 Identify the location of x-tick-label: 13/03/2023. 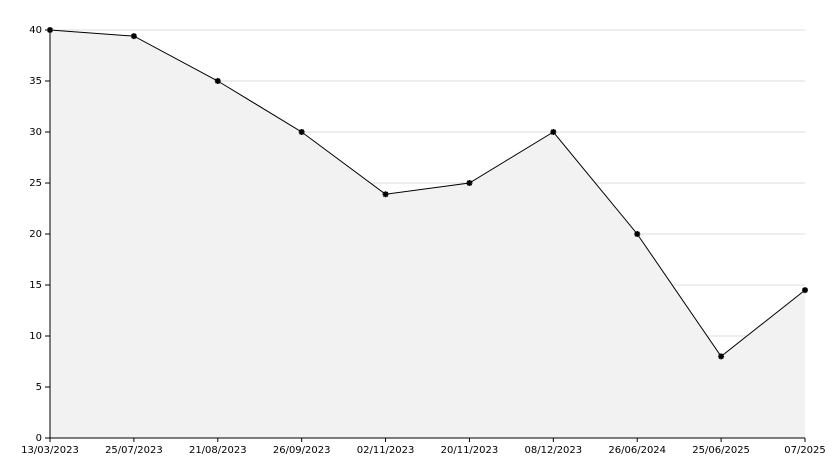
(50, 450).